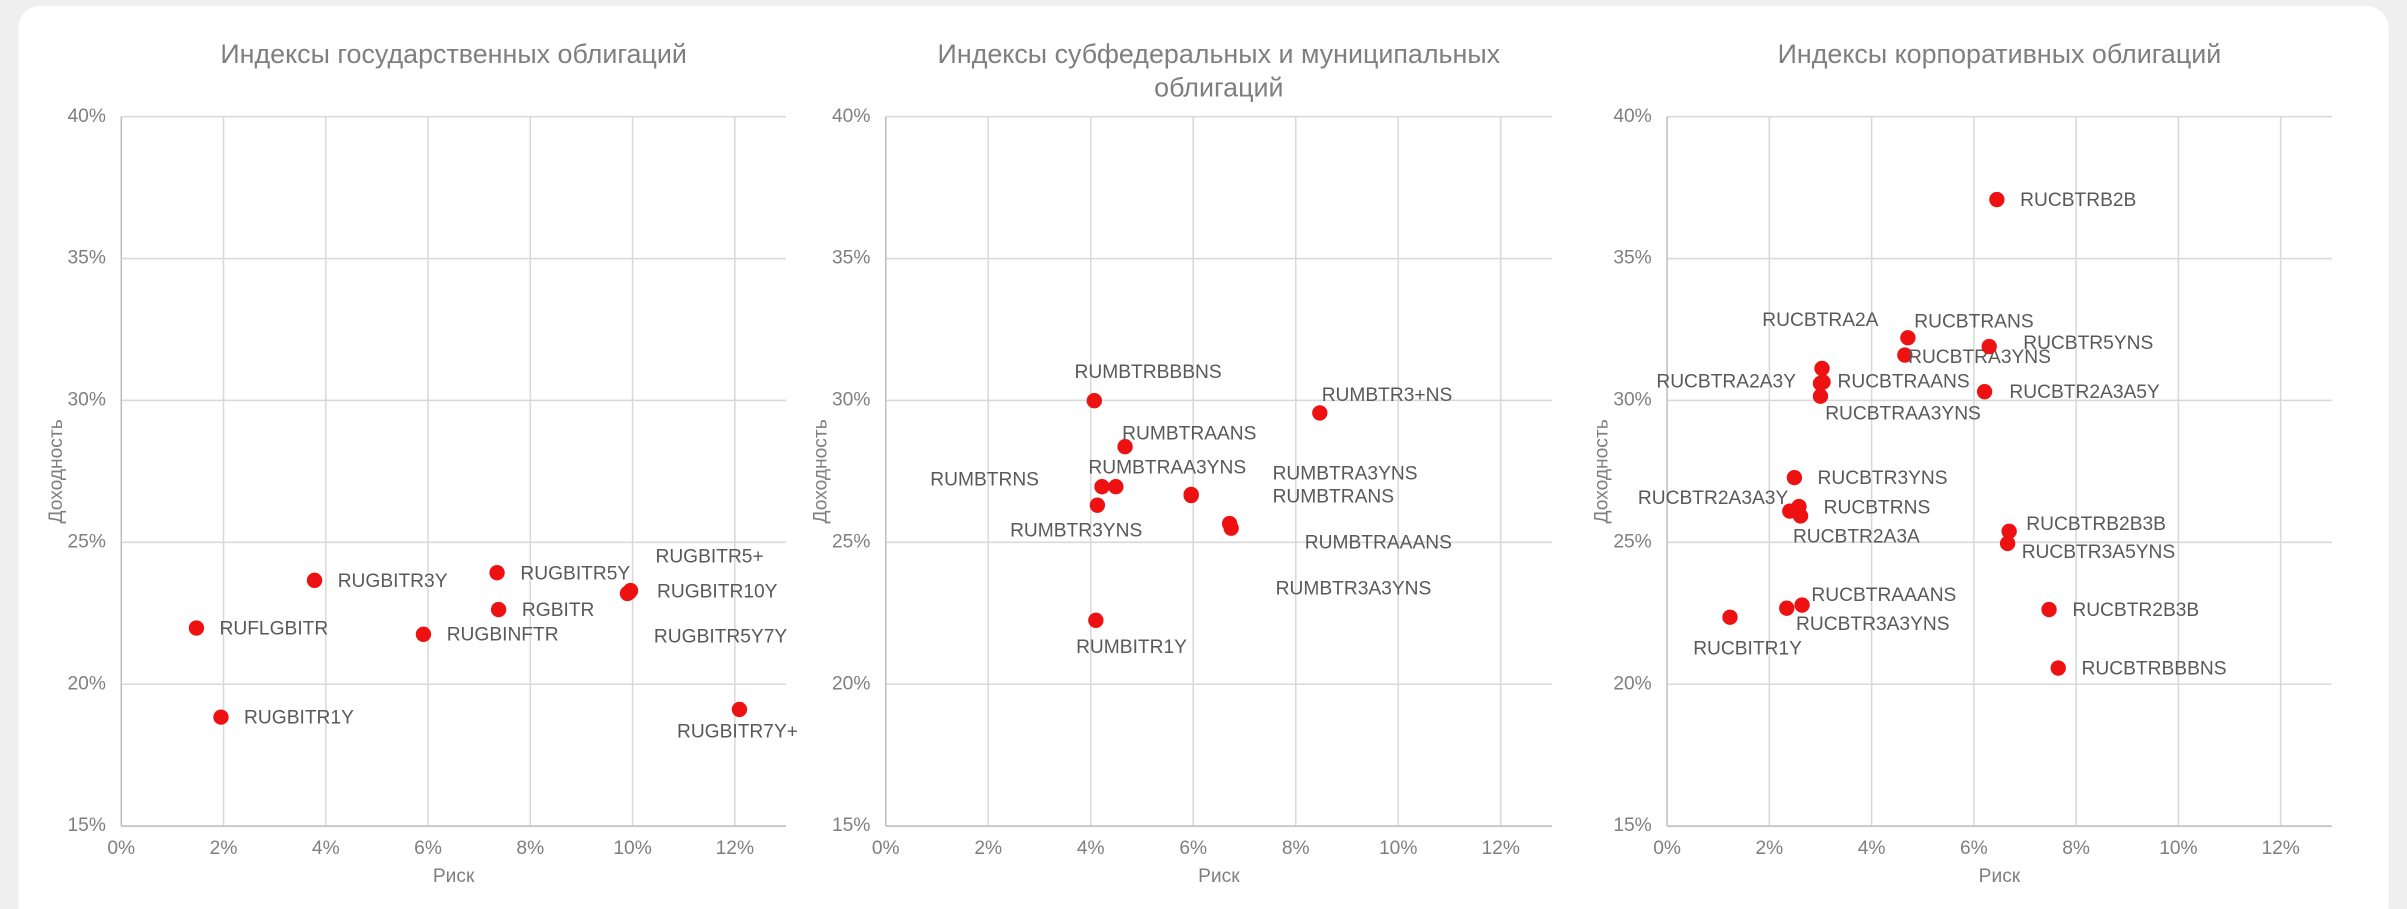 The width and height of the screenshot is (2407, 909). Describe the element at coordinates (1076, 530) in the screenshot. I see `point-label: RUMBTR3YNS` at that location.